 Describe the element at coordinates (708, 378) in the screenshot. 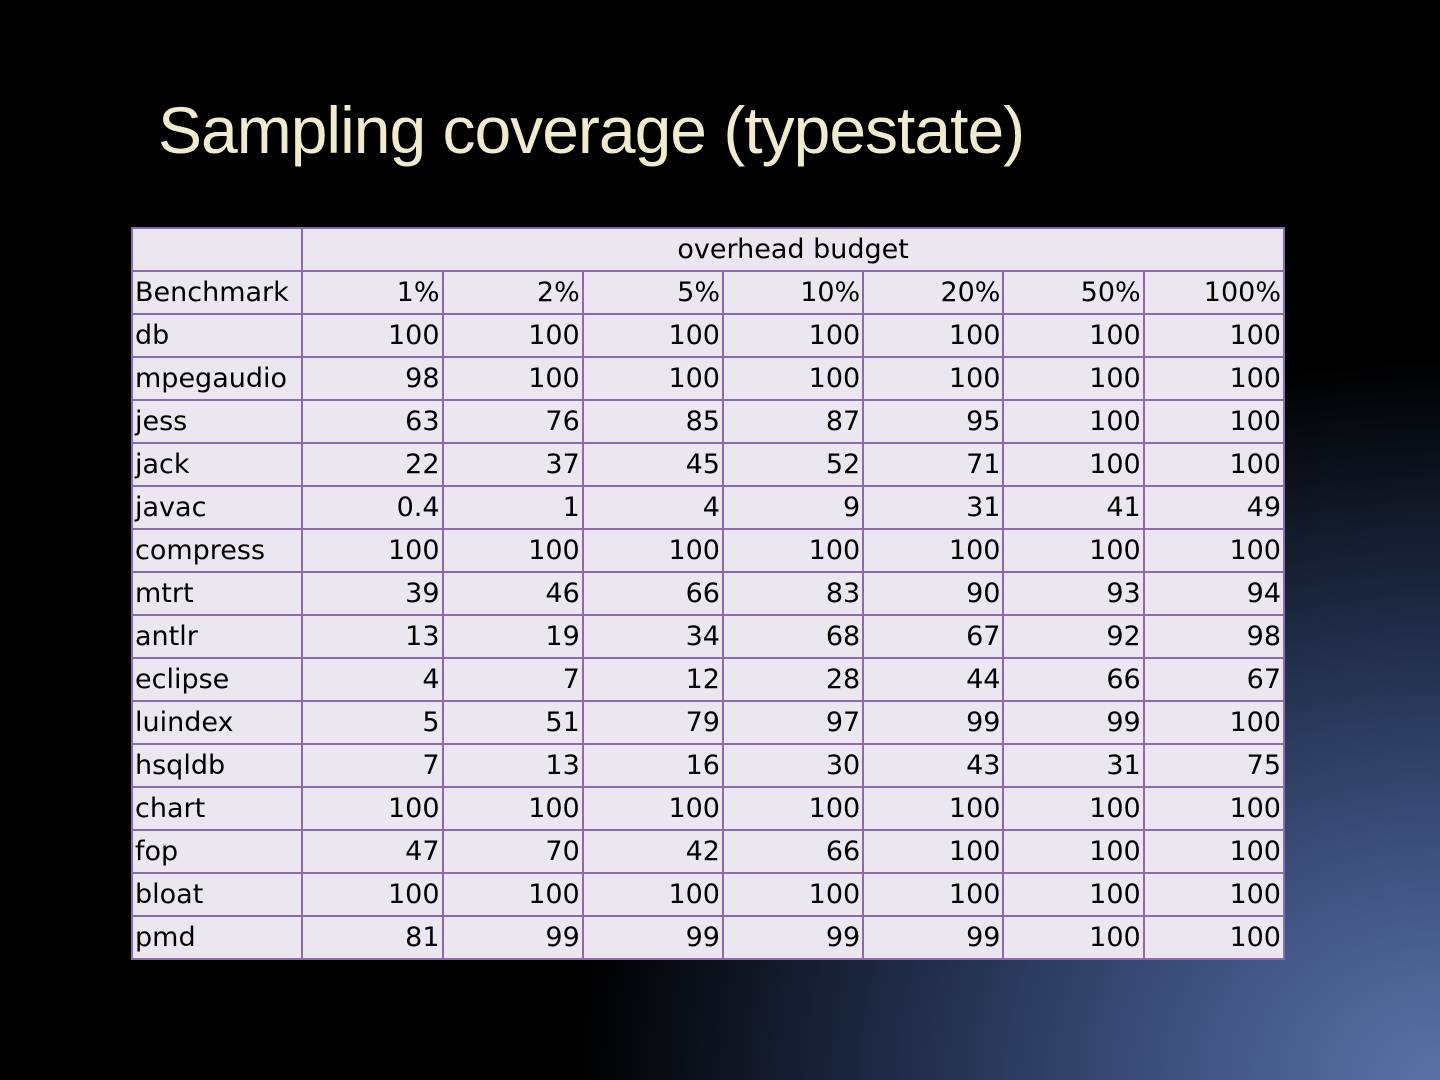

I see `table-row: mpegaudio 98 100 100 100 100 100 100` at that location.